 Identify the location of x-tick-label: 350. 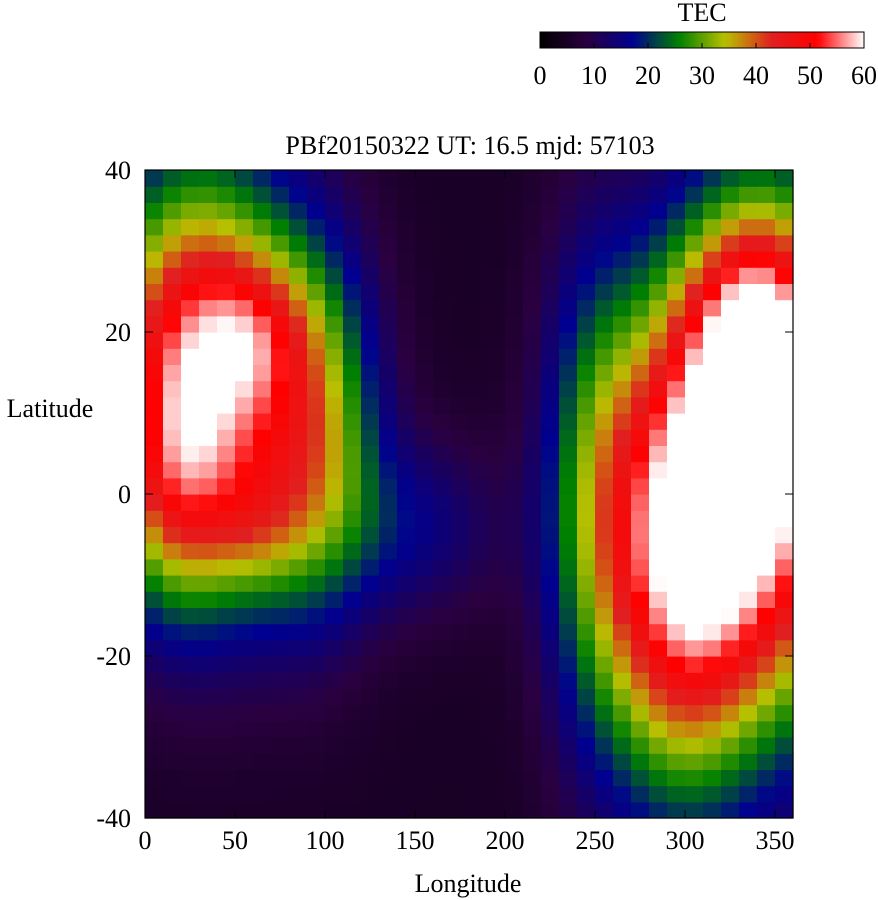
(775, 840).